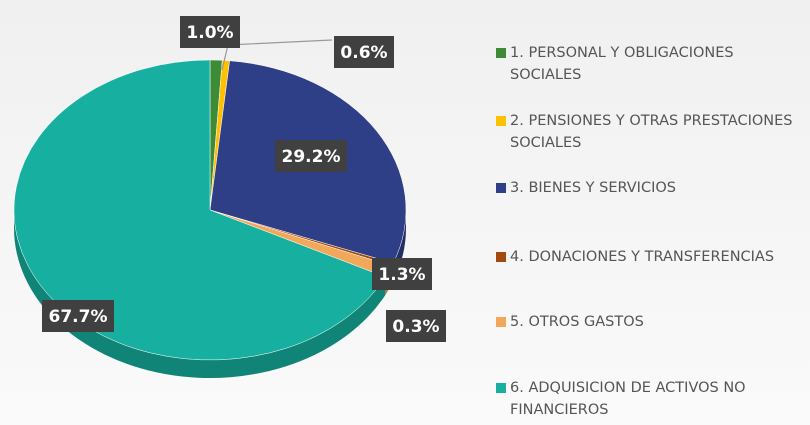  What do you see at coordinates (593, 188) in the screenshot?
I see `legend-label: 3. BIENES Y SERVICIOS` at bounding box center [593, 188].